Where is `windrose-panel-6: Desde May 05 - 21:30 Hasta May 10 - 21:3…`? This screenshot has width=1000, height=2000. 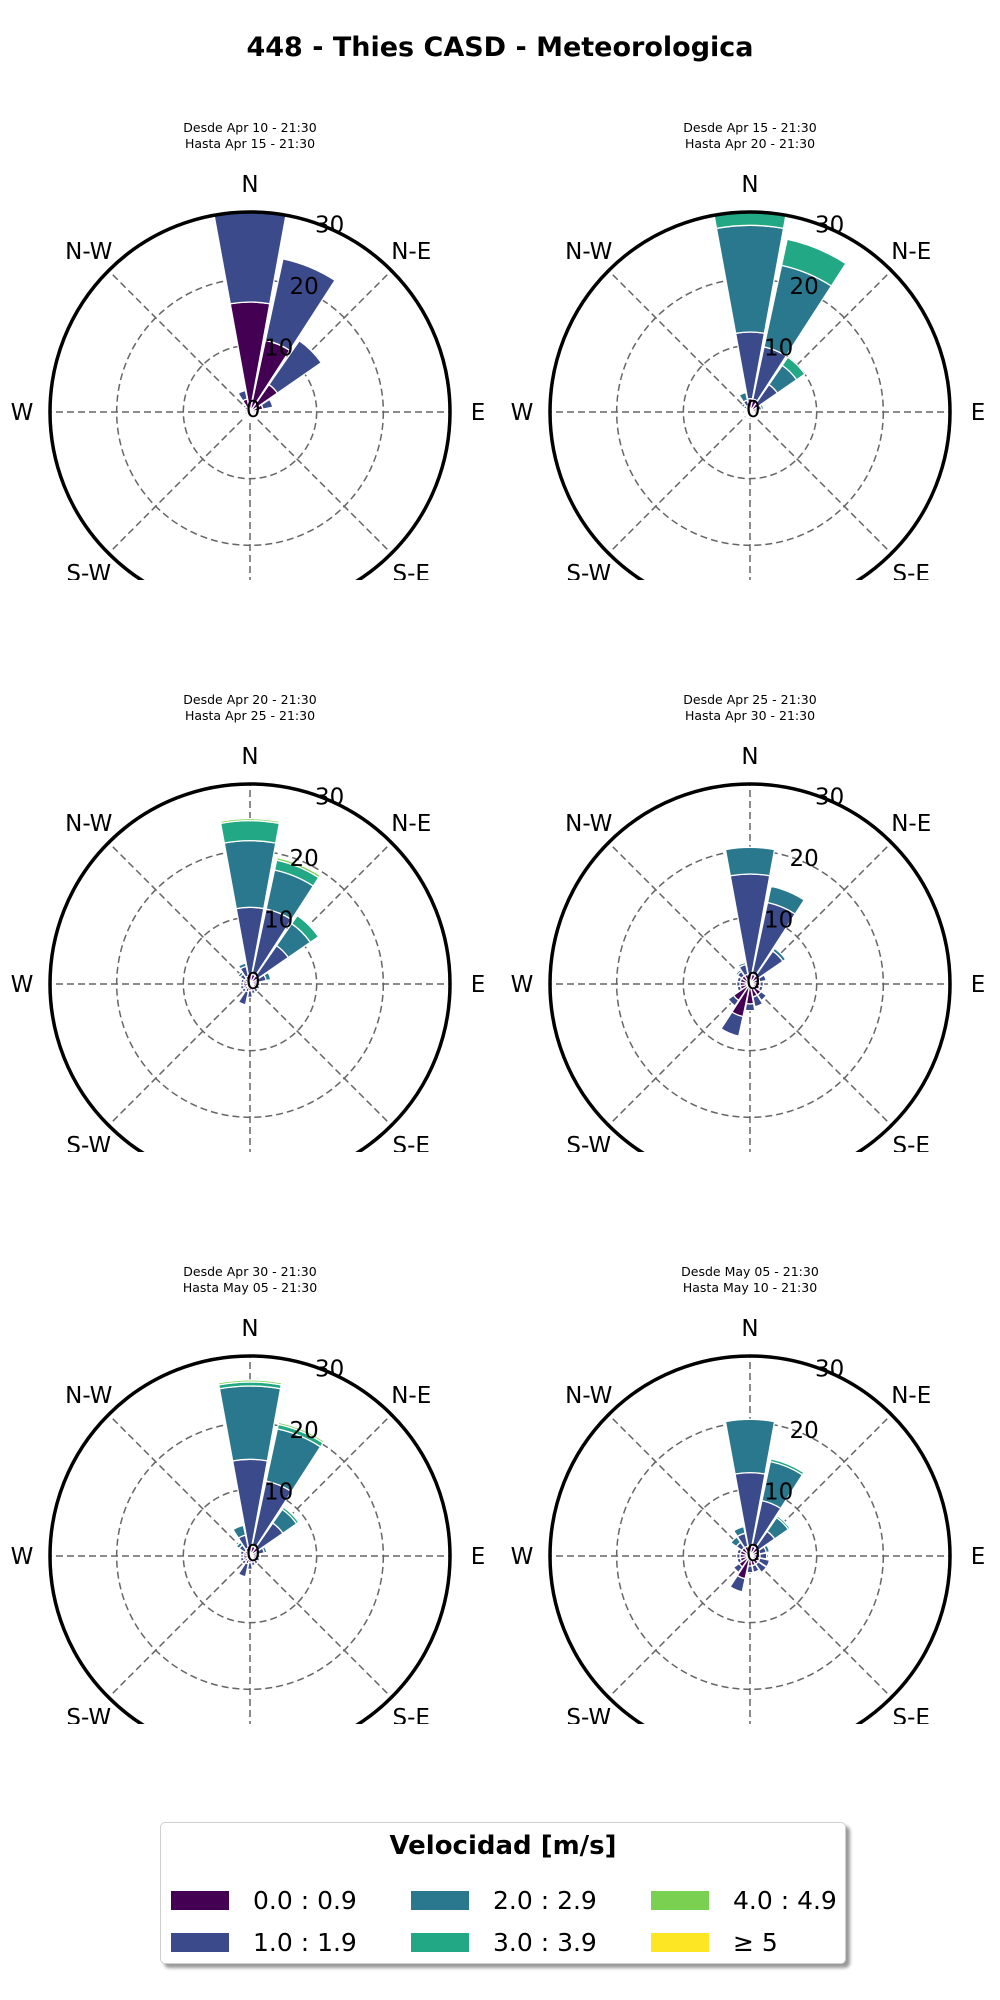
windrose-panel-6: Desde May 05 - 21:30 Hasta May 10 - 21:3… is located at coordinates (750, 1434).